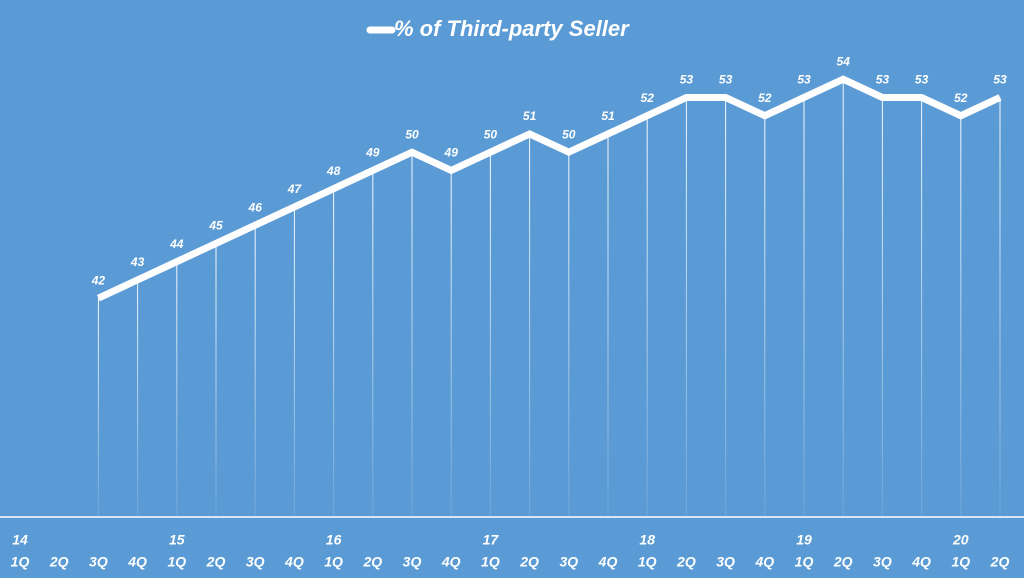 This screenshot has width=1024, height=578. What do you see at coordinates (333, 171) in the screenshot?
I see `data-label: 48` at bounding box center [333, 171].